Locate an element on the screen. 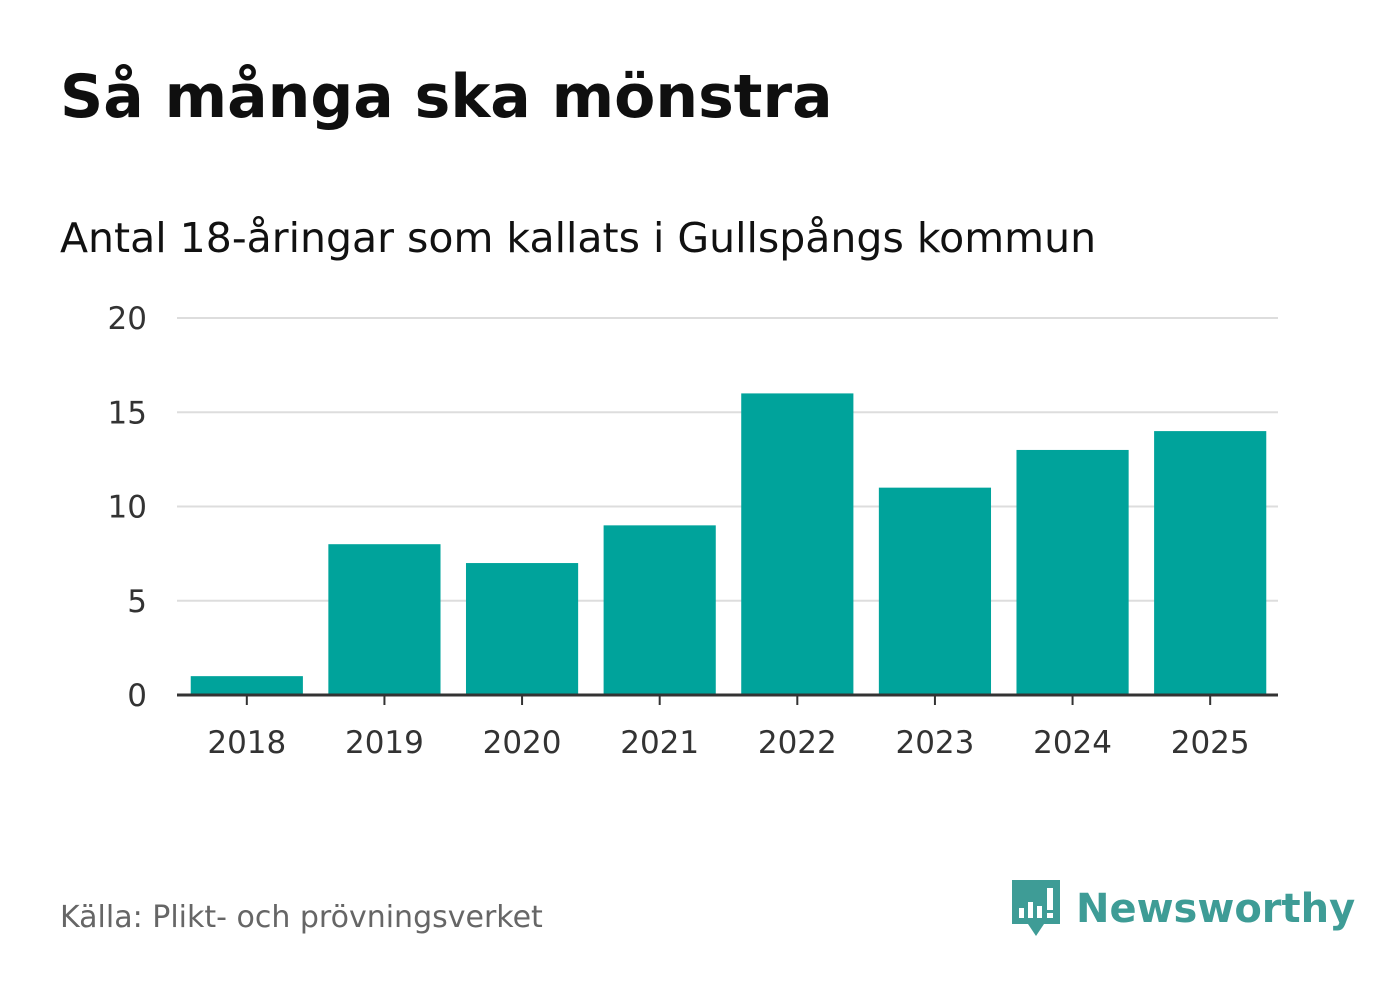  y-tick-label: 5 is located at coordinates (137, 602).